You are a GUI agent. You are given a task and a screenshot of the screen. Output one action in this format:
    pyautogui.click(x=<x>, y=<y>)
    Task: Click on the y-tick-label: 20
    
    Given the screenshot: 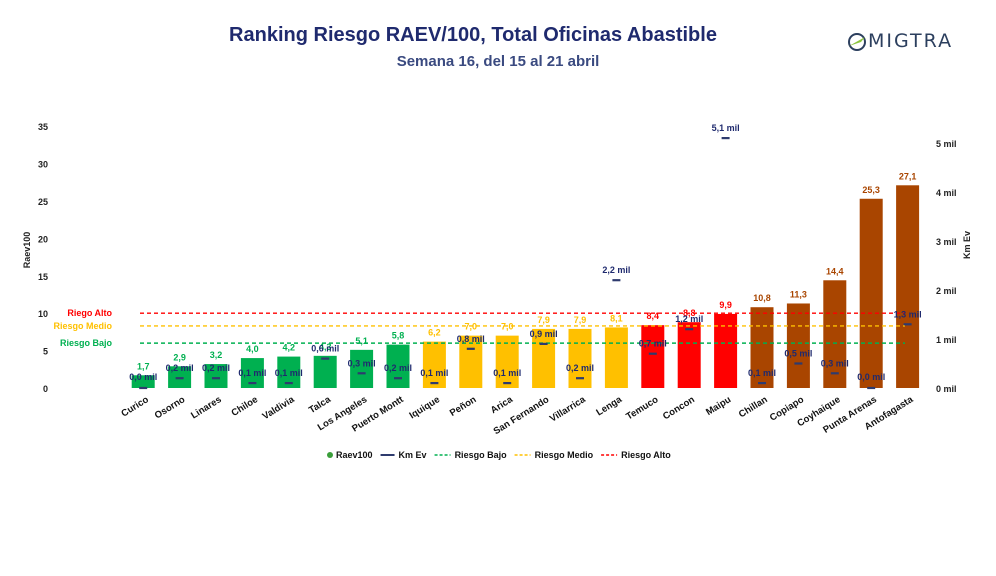 What is the action you would take?
    pyautogui.click(x=43, y=239)
    